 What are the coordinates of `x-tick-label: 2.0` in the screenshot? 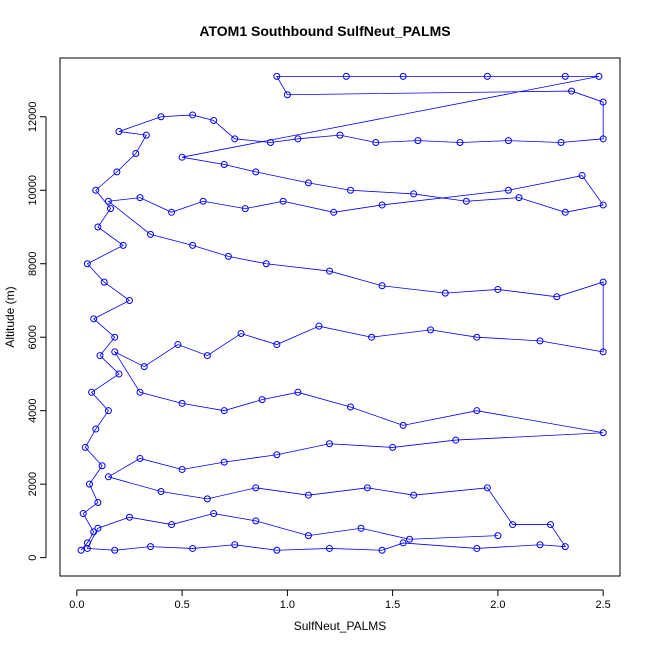 It's located at (497, 605).